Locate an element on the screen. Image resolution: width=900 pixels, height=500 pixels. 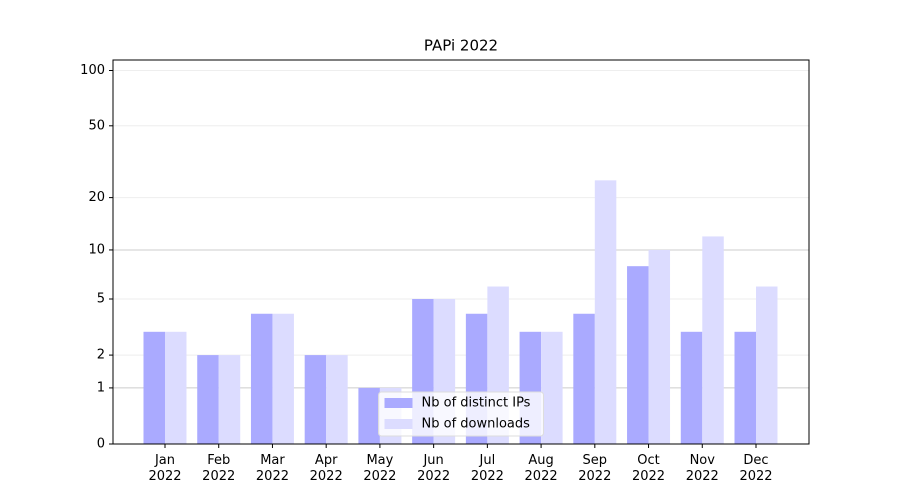
chart-title: PAPi 2022 is located at coordinates (461, 46).